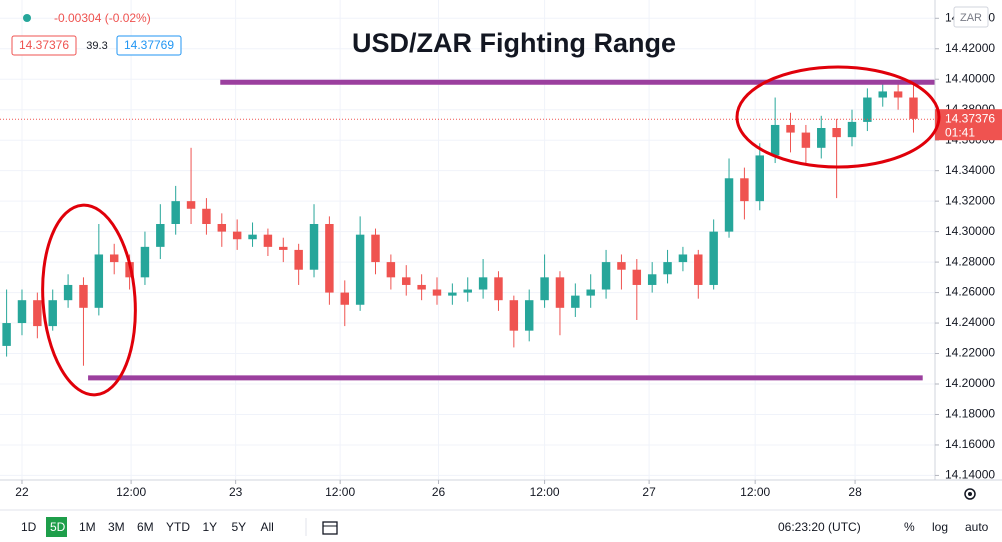  I want to click on bid: 14.37376, so click(44, 45).